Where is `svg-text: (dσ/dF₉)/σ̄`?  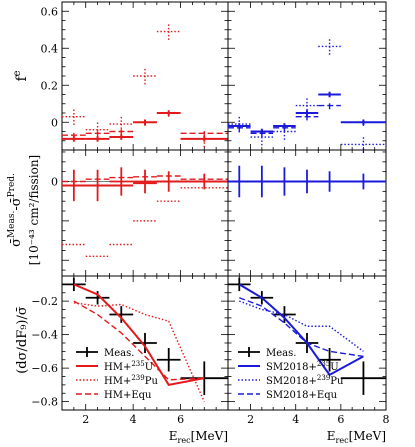
svg-text: (dσ/dF₉)/σ̄ is located at coordinates (22, 340).